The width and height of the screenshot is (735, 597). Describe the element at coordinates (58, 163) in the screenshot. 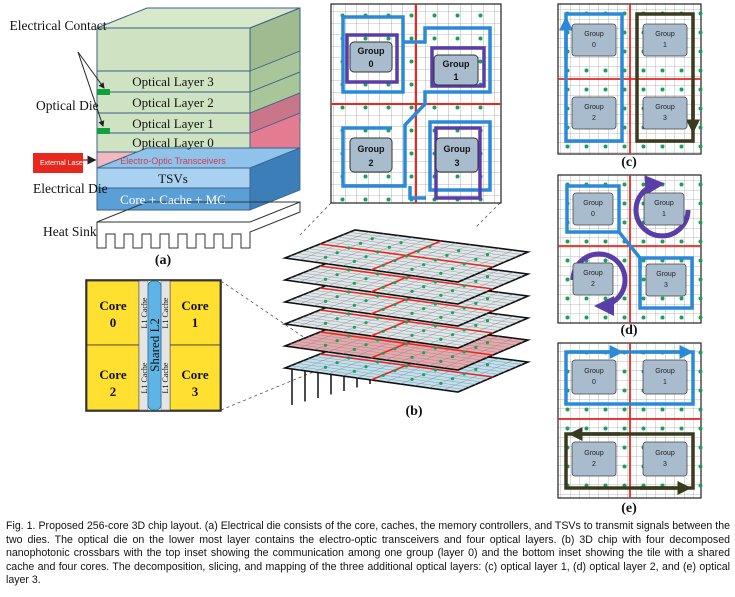

I see `external-laser-box` at that location.